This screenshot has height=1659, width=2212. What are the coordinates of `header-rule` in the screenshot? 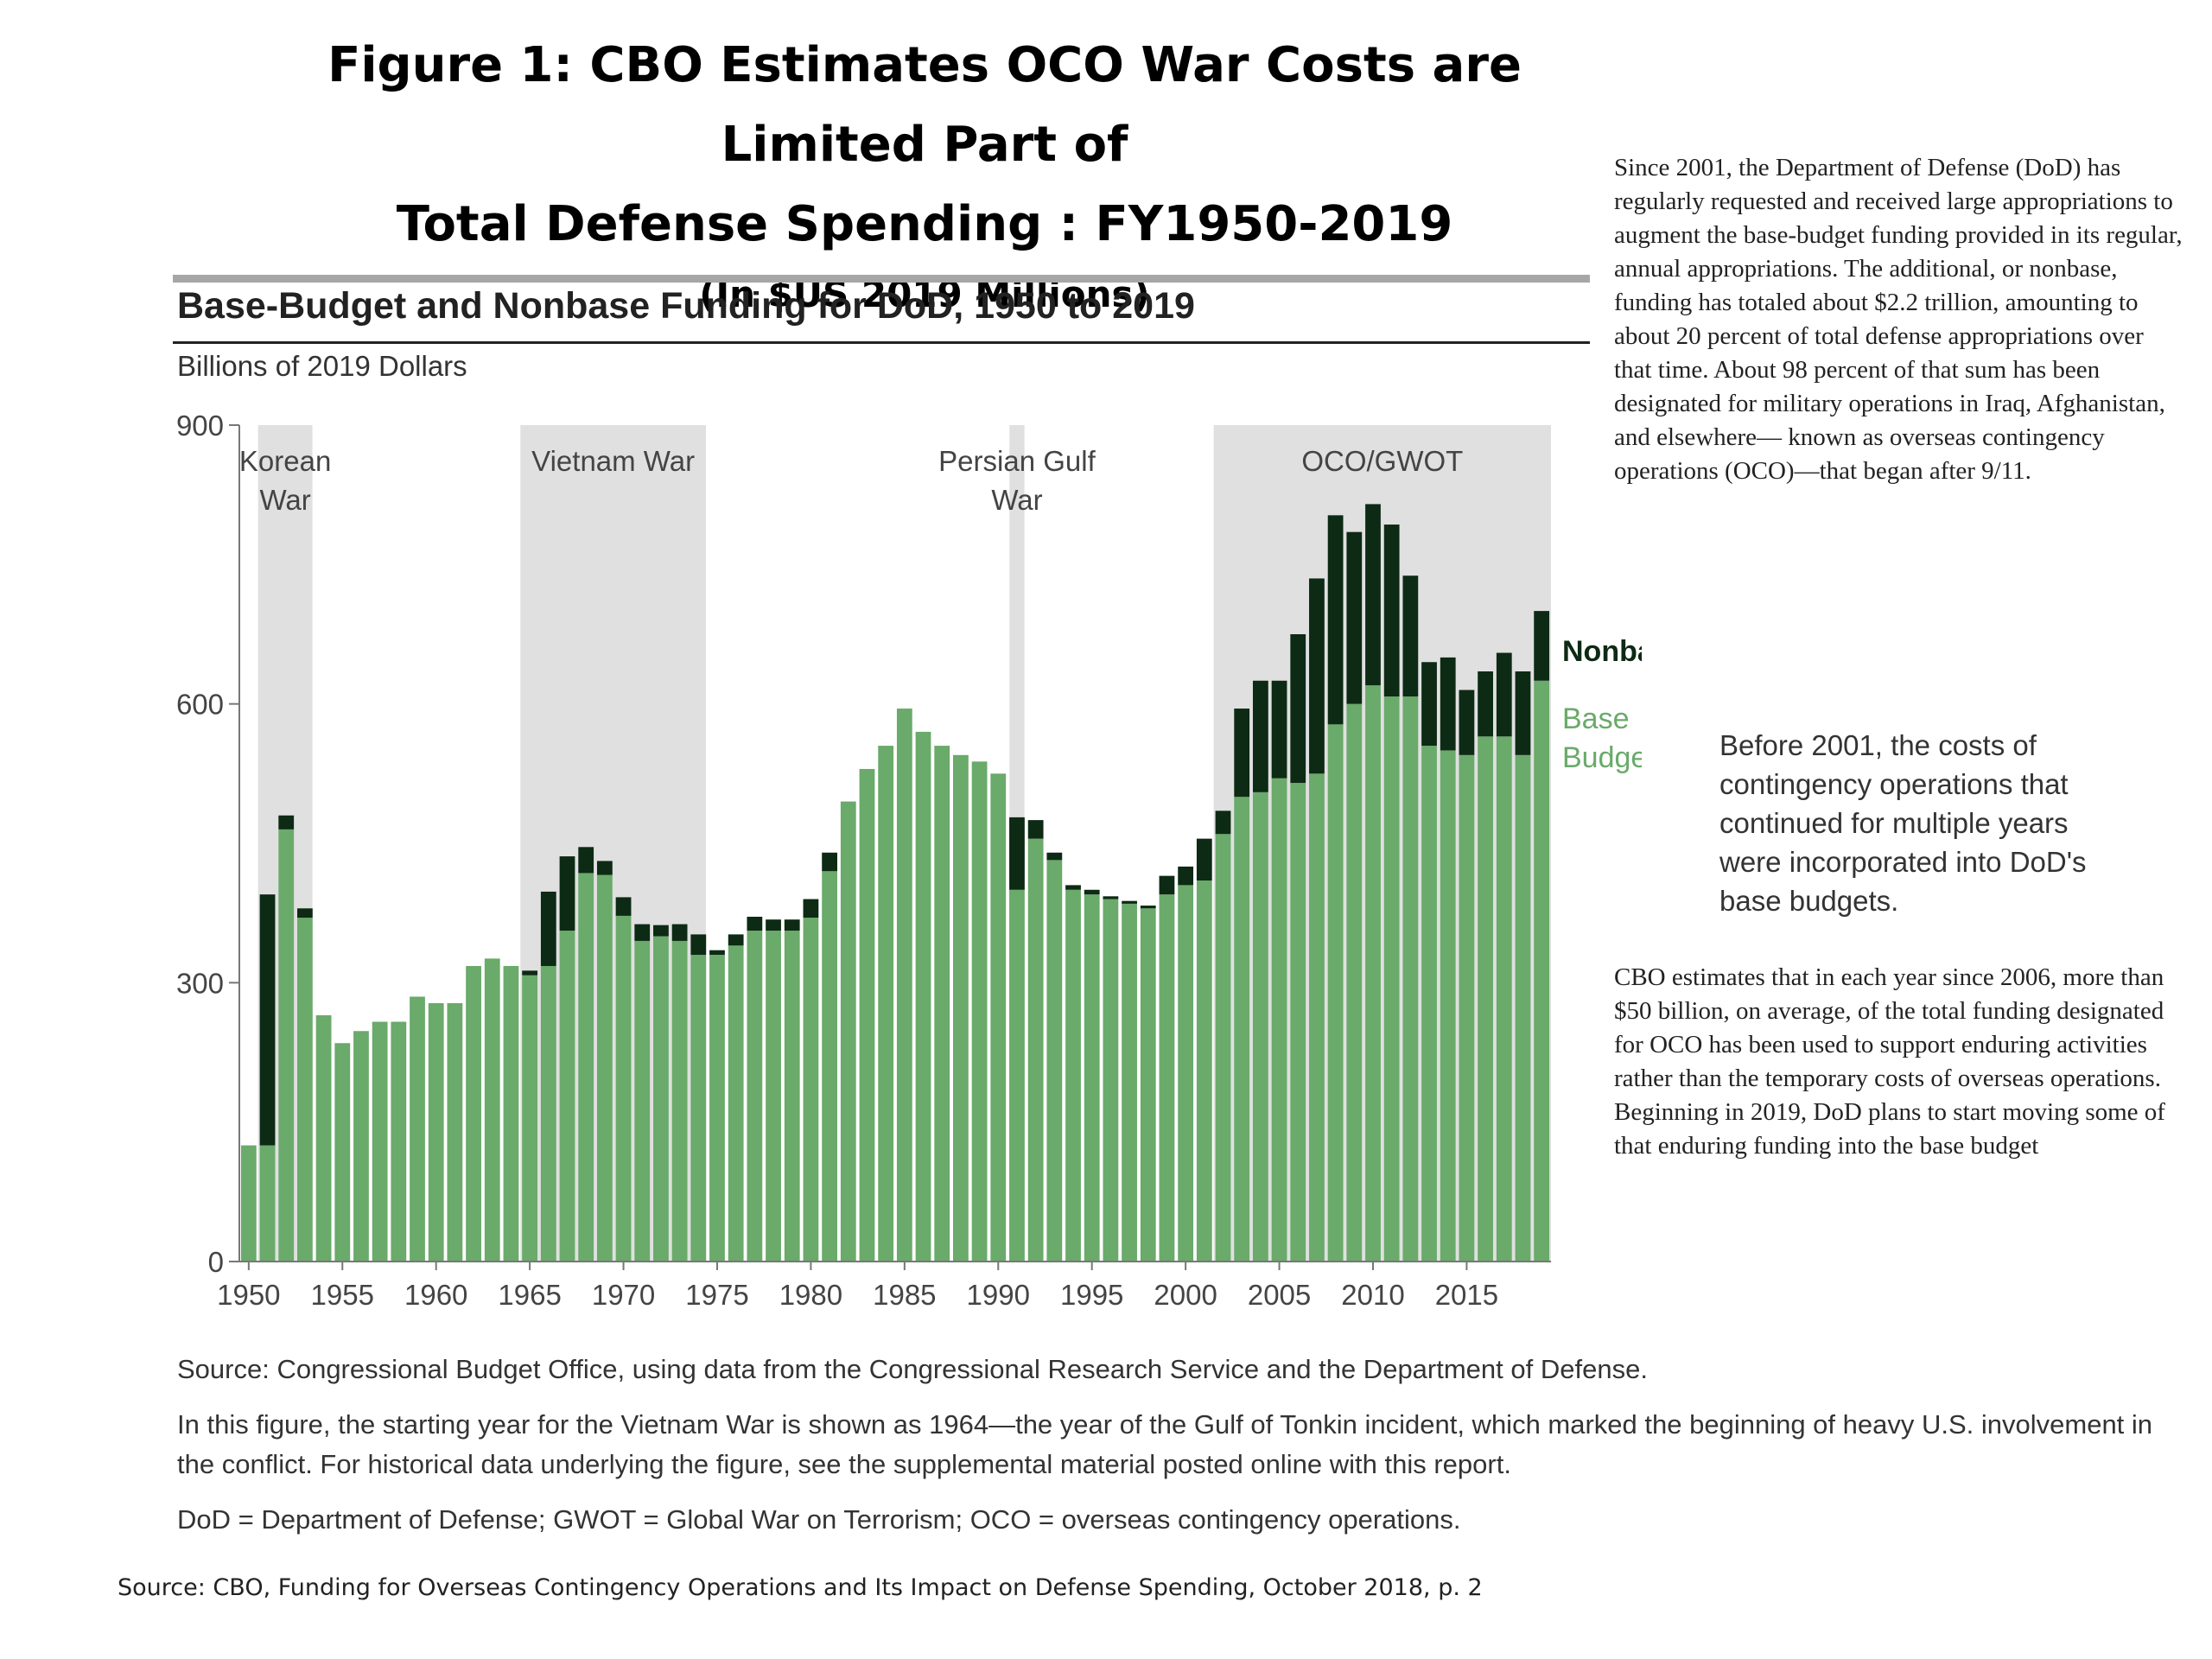 It's located at (881, 279).